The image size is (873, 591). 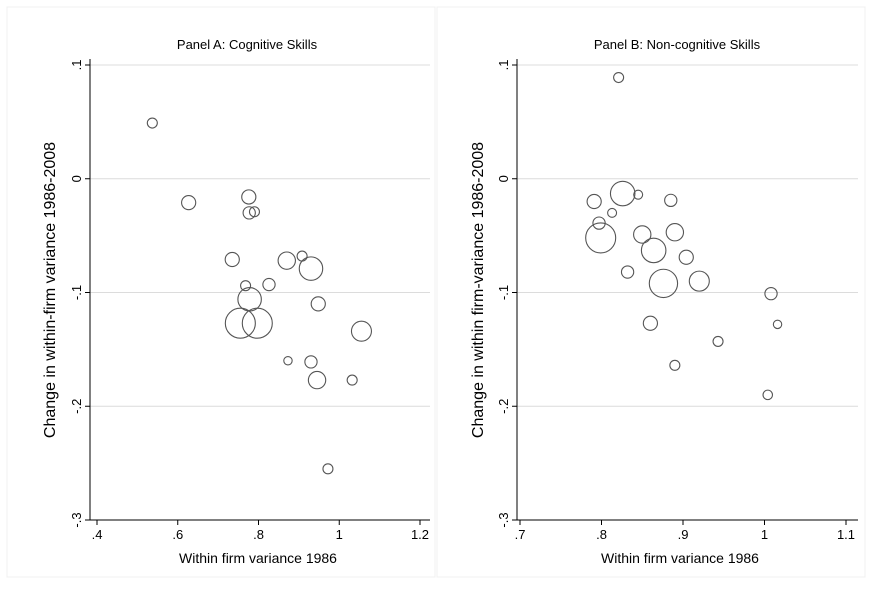 I want to click on panel-b-y-tick-label: -.1, so click(x=503, y=292).